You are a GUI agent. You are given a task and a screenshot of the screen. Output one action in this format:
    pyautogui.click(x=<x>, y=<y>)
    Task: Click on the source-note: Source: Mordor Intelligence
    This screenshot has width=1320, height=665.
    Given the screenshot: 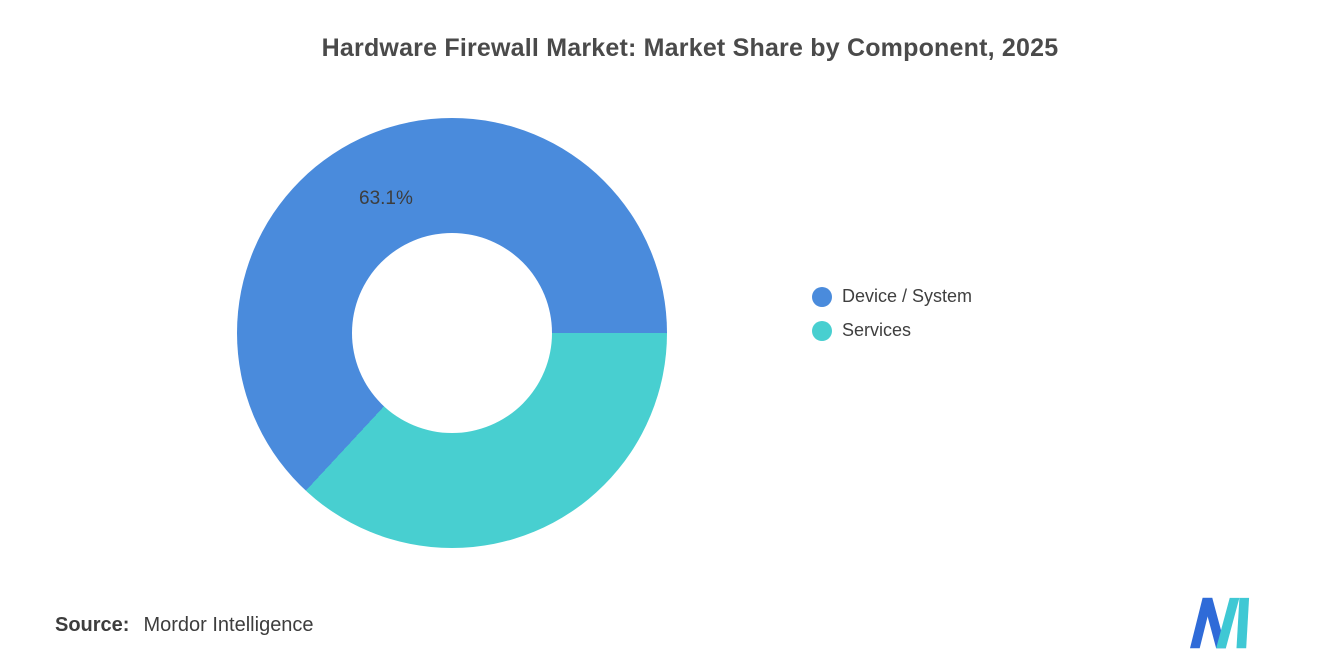 What is the action you would take?
    pyautogui.click(x=184, y=625)
    